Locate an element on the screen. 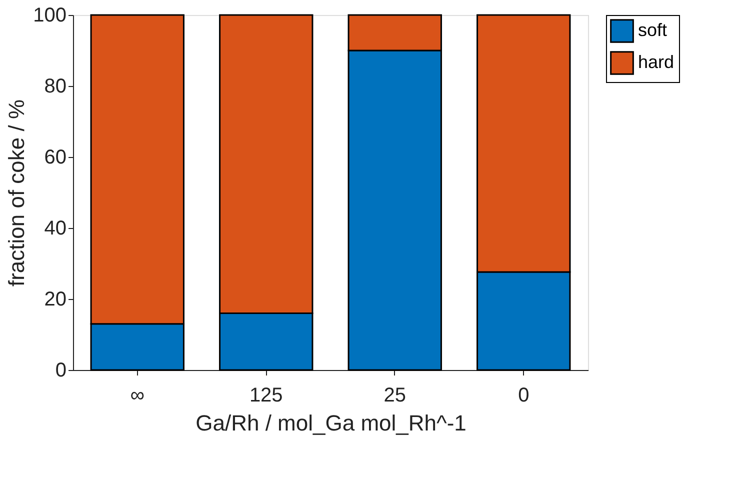  y-axis-title: fraction of coke / % is located at coordinates (17, 193).